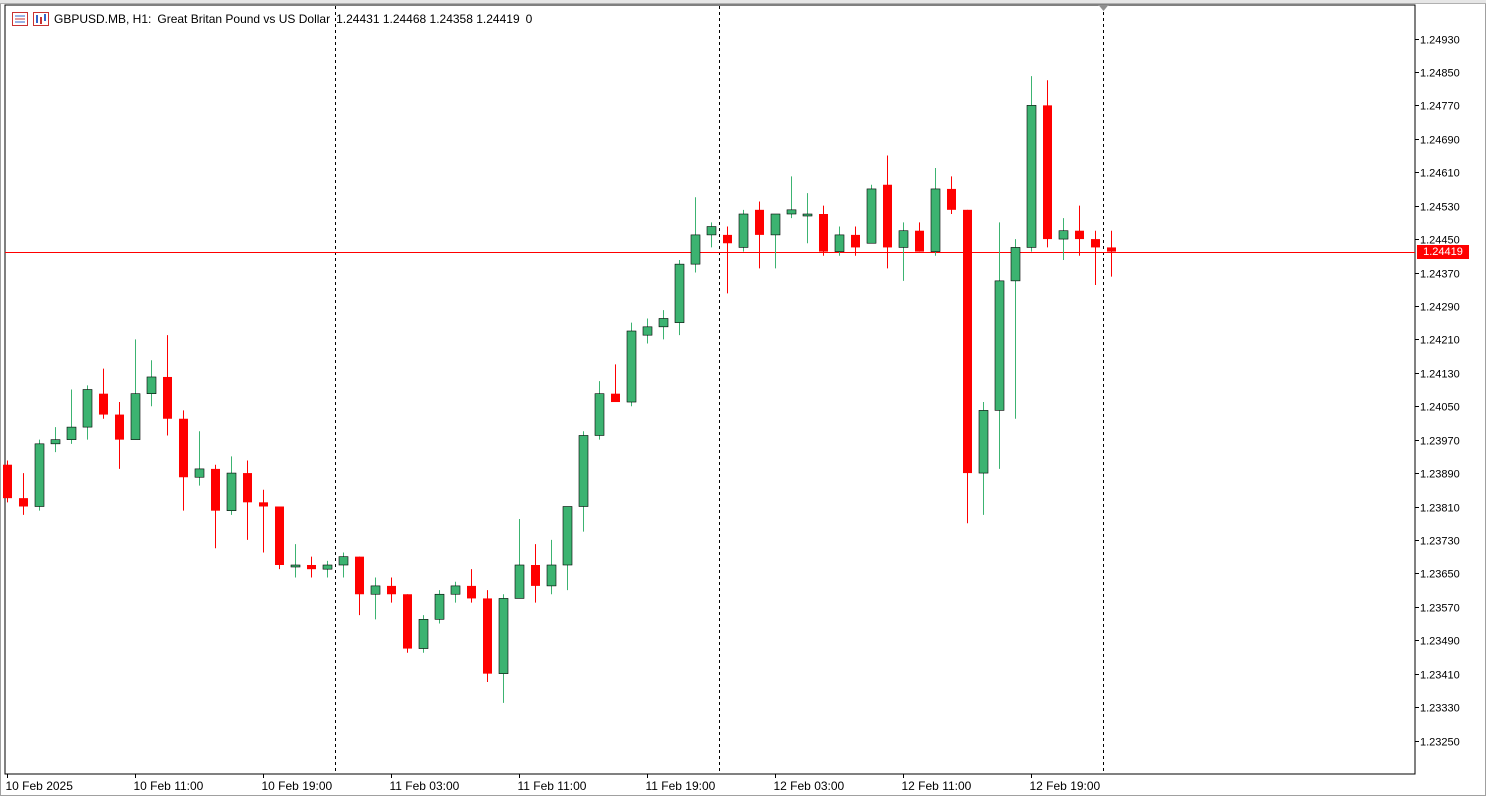 The image size is (1486, 796). What do you see at coordinates (41, 19) in the screenshot?
I see `chart-bars-icon` at bounding box center [41, 19].